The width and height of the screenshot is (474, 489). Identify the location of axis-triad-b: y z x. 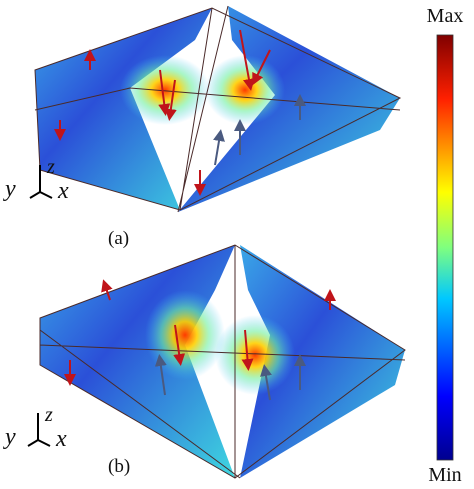
(35, 428).